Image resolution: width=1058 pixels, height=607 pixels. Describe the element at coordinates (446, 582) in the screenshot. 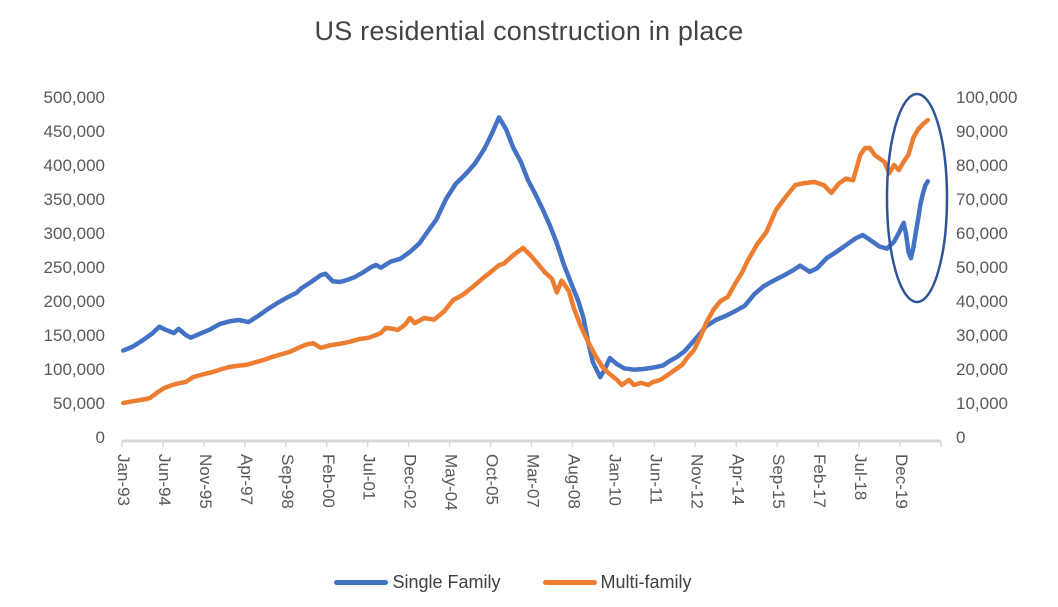

I see `legend-label-single-family: Single Family` at that location.